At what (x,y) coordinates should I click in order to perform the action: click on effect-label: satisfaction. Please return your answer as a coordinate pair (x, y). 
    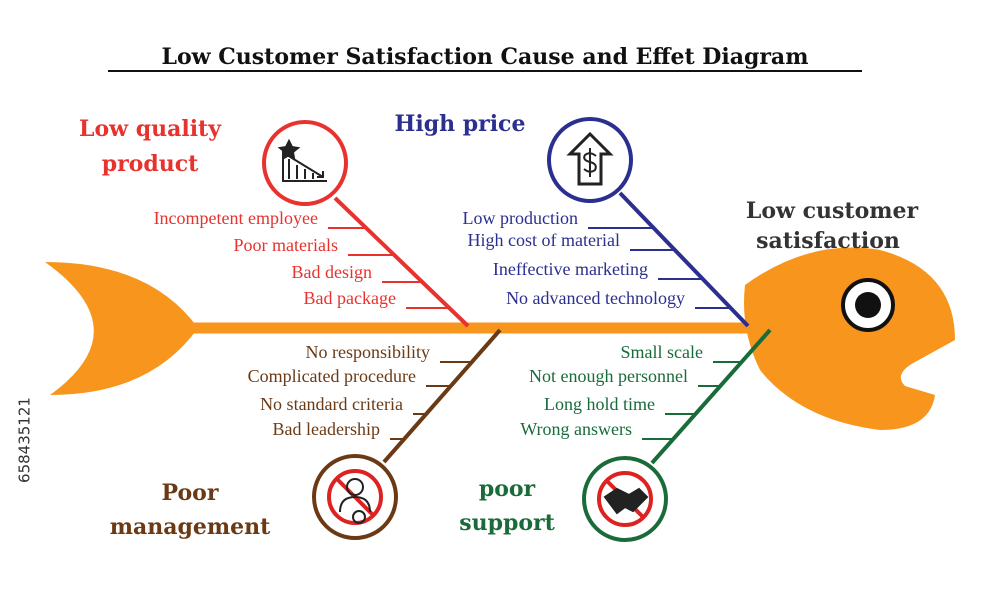
    Looking at the image, I should click on (828, 241).